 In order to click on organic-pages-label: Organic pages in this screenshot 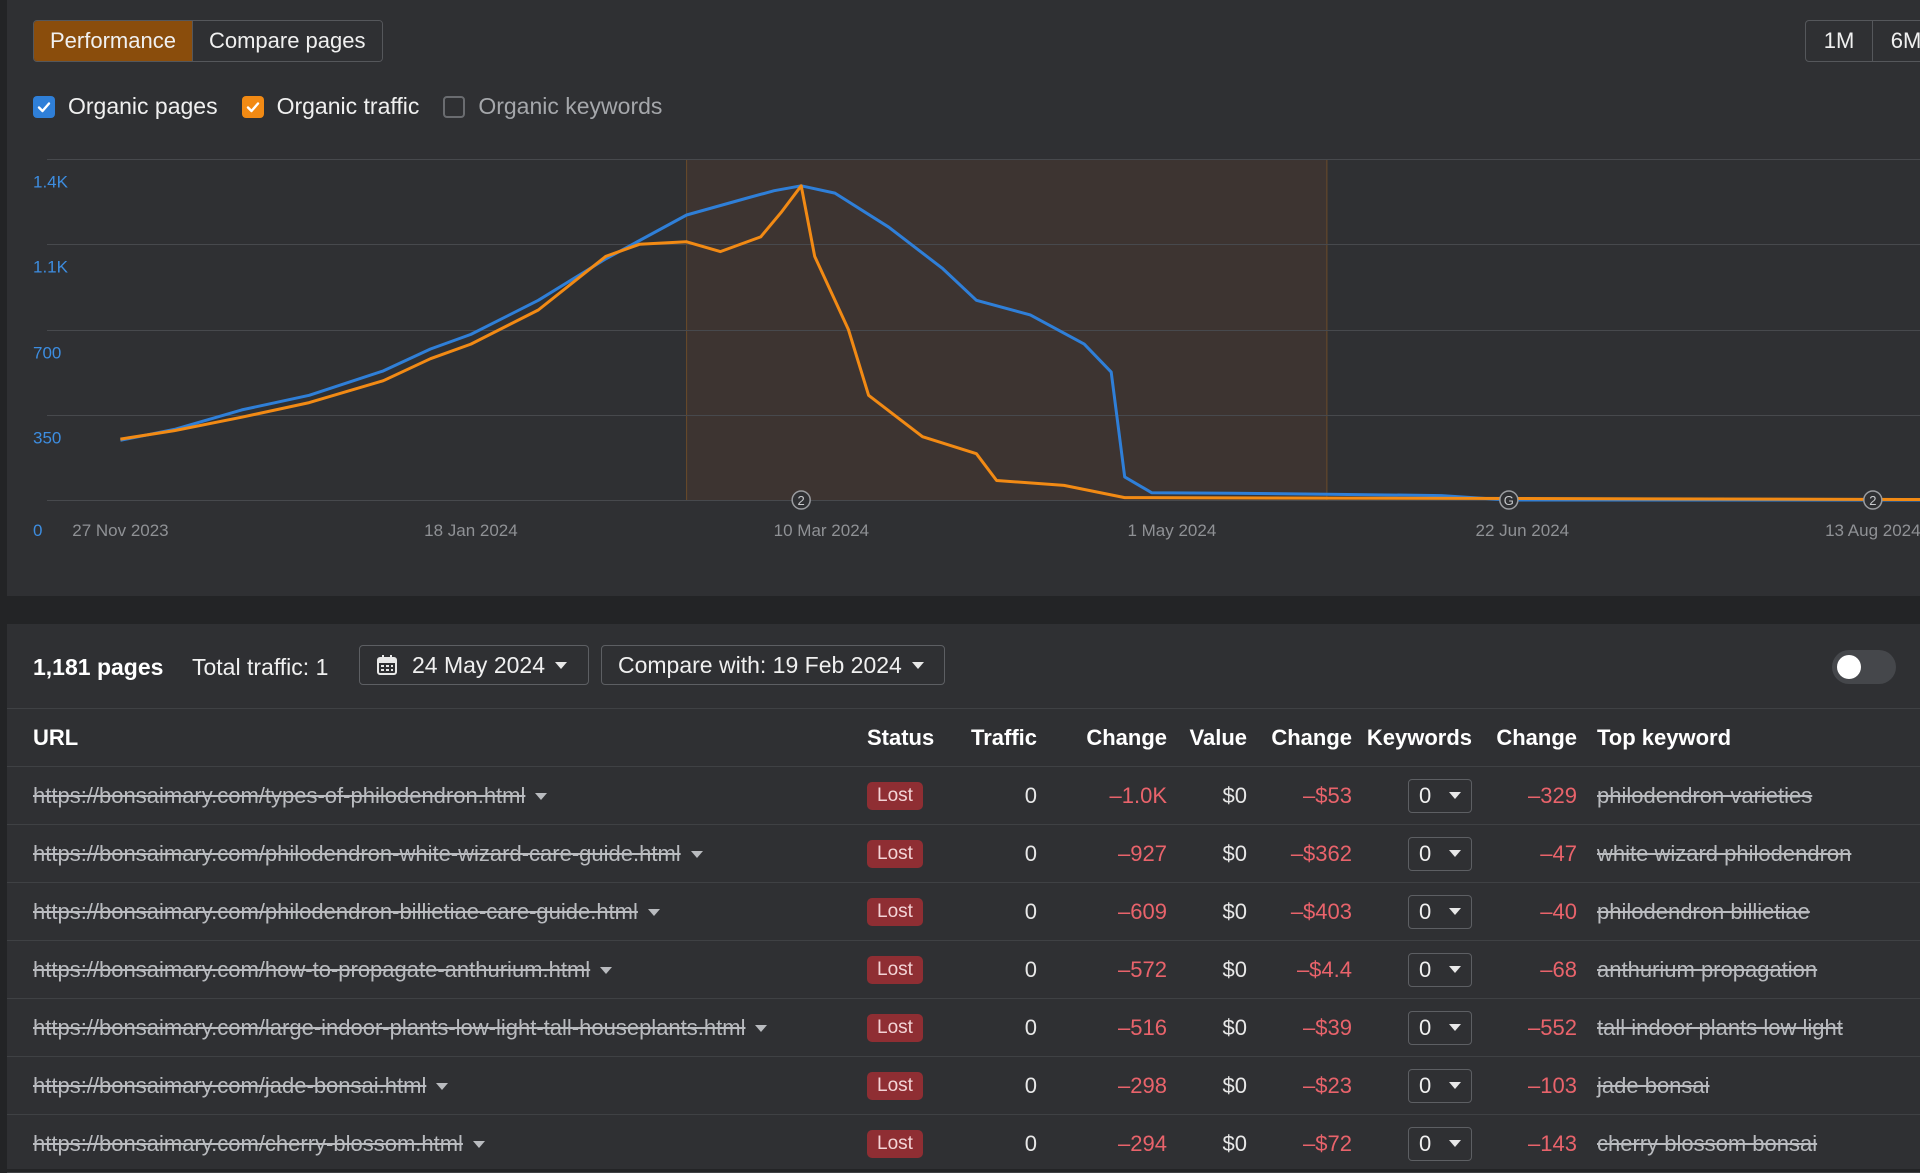, I will do `click(143, 106)`.